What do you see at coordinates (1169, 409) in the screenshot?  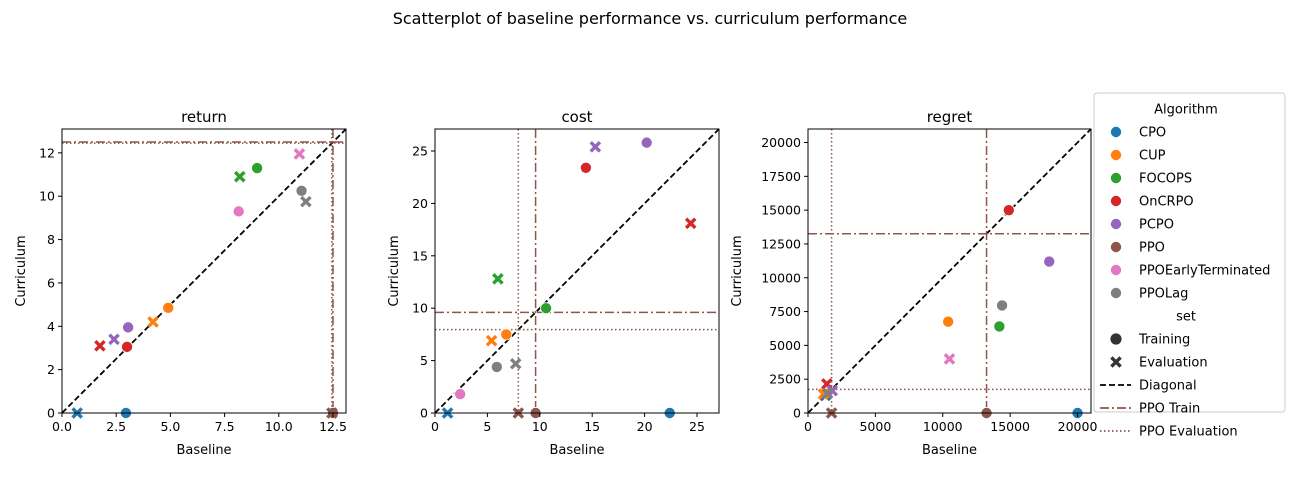 I see `legend-item-ppo-train: PPO Train` at bounding box center [1169, 409].